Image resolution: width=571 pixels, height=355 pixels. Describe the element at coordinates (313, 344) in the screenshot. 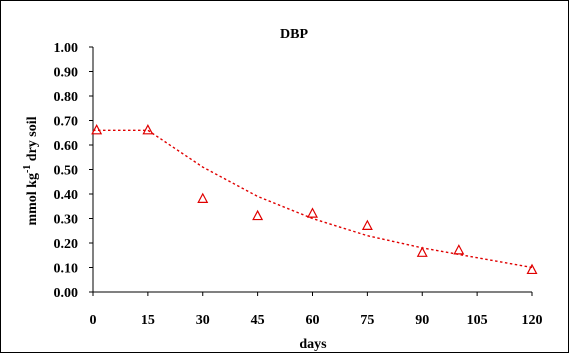

I see `x-axis-label: days` at that location.